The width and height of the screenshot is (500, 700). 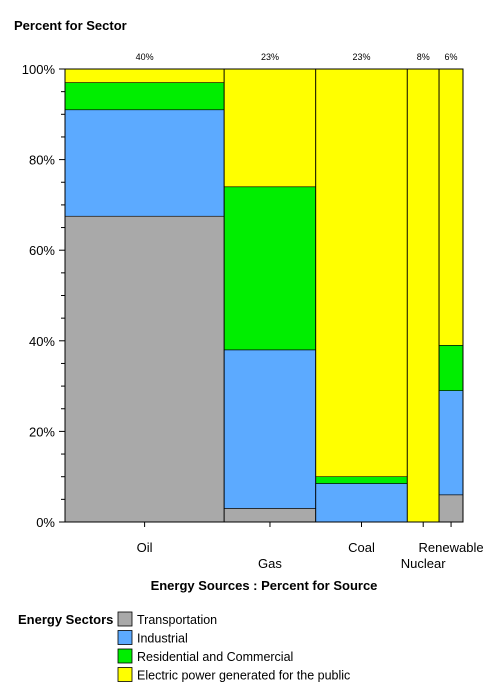 What do you see at coordinates (423, 57) in the screenshot?
I see `source-percent-label: 8%` at bounding box center [423, 57].